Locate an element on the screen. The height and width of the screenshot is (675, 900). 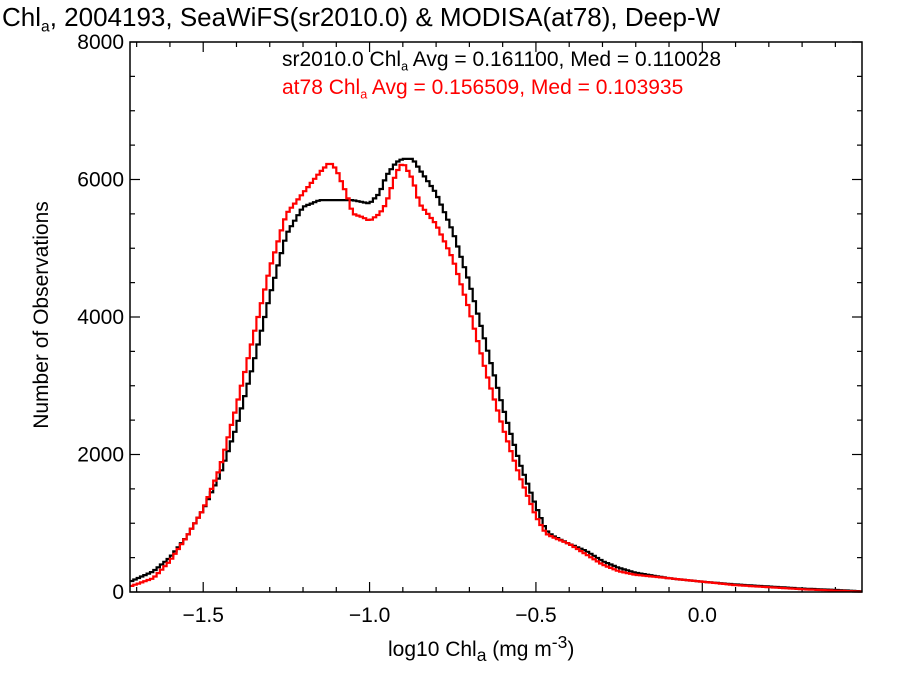
x-tick-label: −1.0 is located at coordinates (369, 615).